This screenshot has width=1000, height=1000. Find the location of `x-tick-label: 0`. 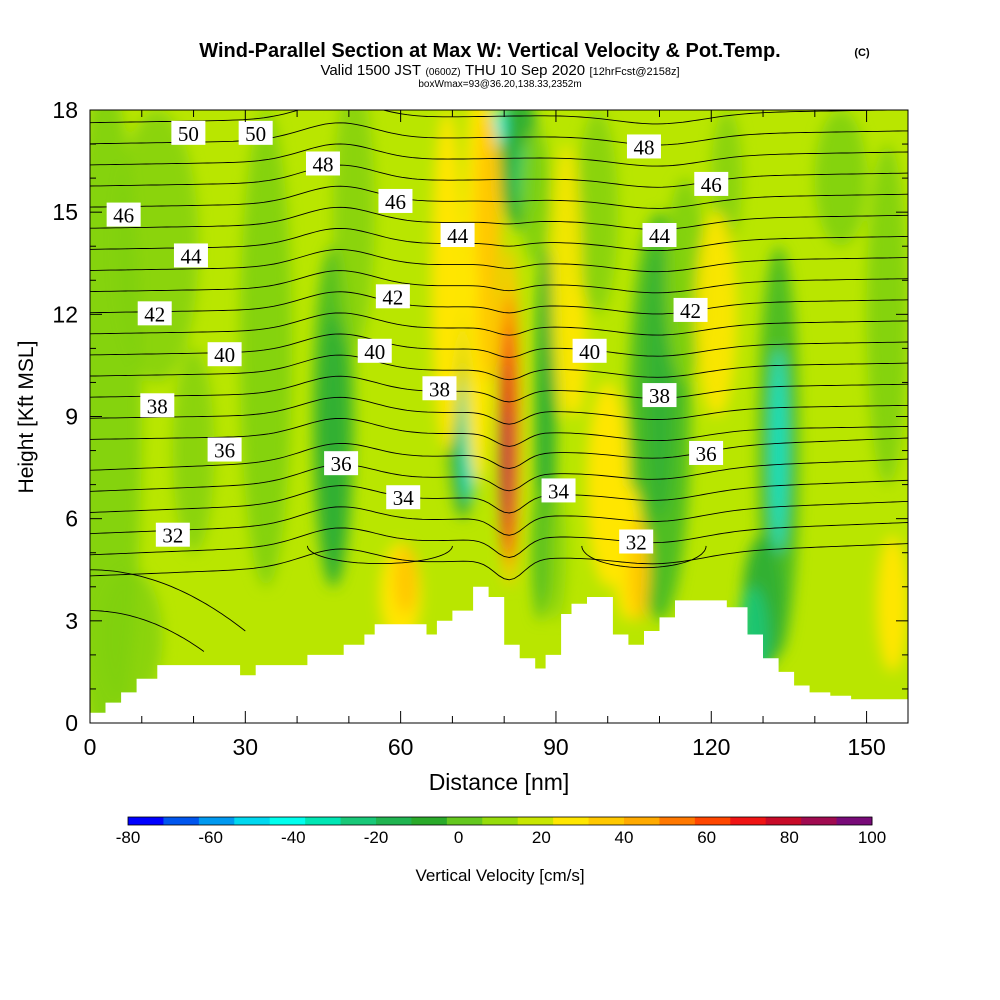

x-tick-label: 0 is located at coordinates (90, 747).